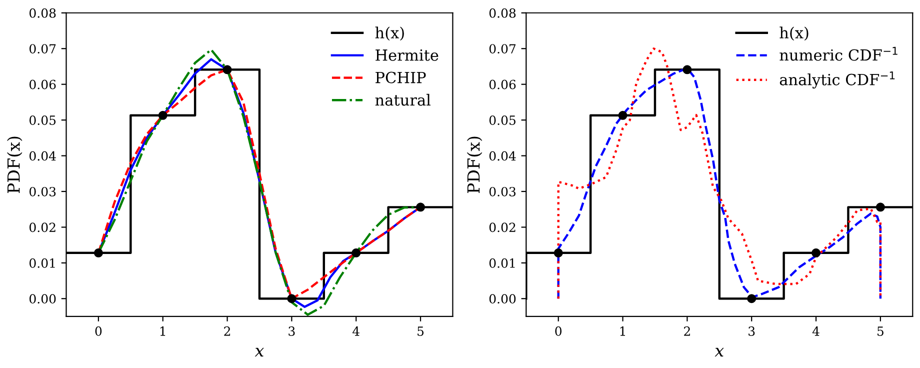 The height and width of the screenshot is (368, 920). I want to click on legend-label: natural, so click(403, 100).